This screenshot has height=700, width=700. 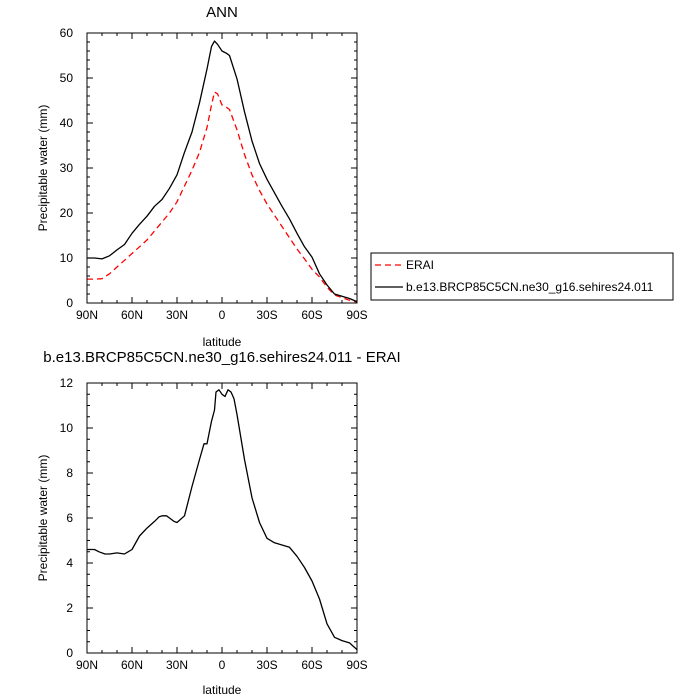 I want to click on top-panel-series-group, so click(x=222, y=171).